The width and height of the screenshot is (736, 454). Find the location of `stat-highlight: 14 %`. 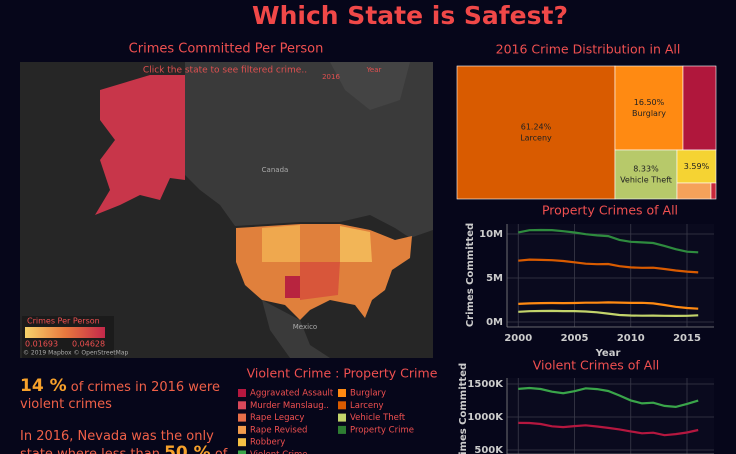

stat-highlight: 14 % is located at coordinates (43, 386).